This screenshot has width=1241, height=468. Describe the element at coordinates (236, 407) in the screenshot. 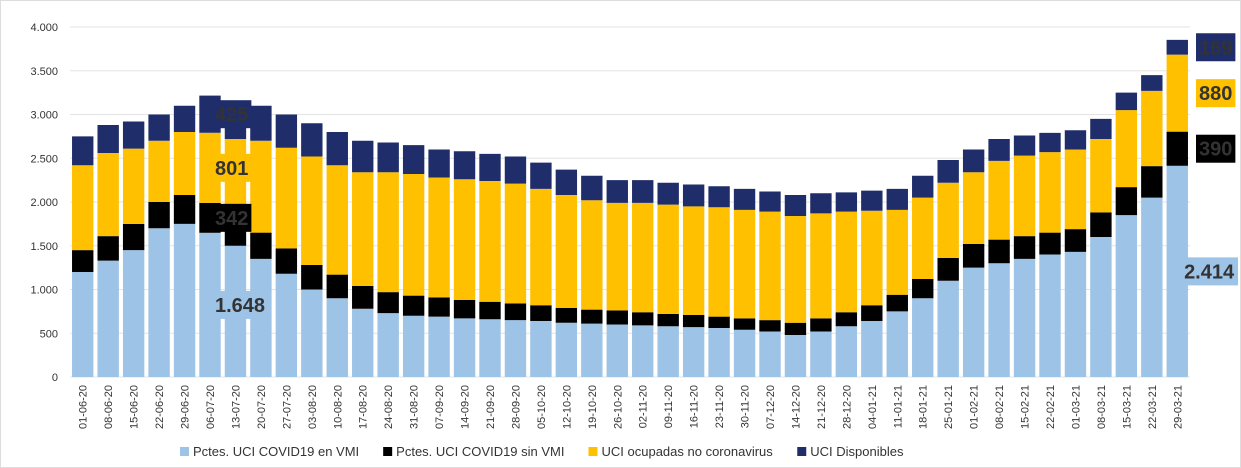

I see `x-tick-label: 13-07-20` at that location.